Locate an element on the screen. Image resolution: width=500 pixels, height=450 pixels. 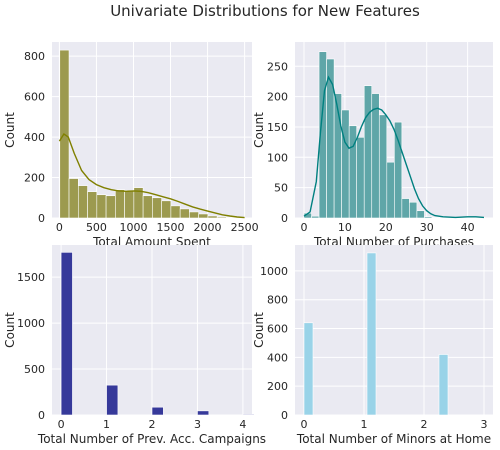
x-tick-label: 1500 is located at coordinates (171, 227).